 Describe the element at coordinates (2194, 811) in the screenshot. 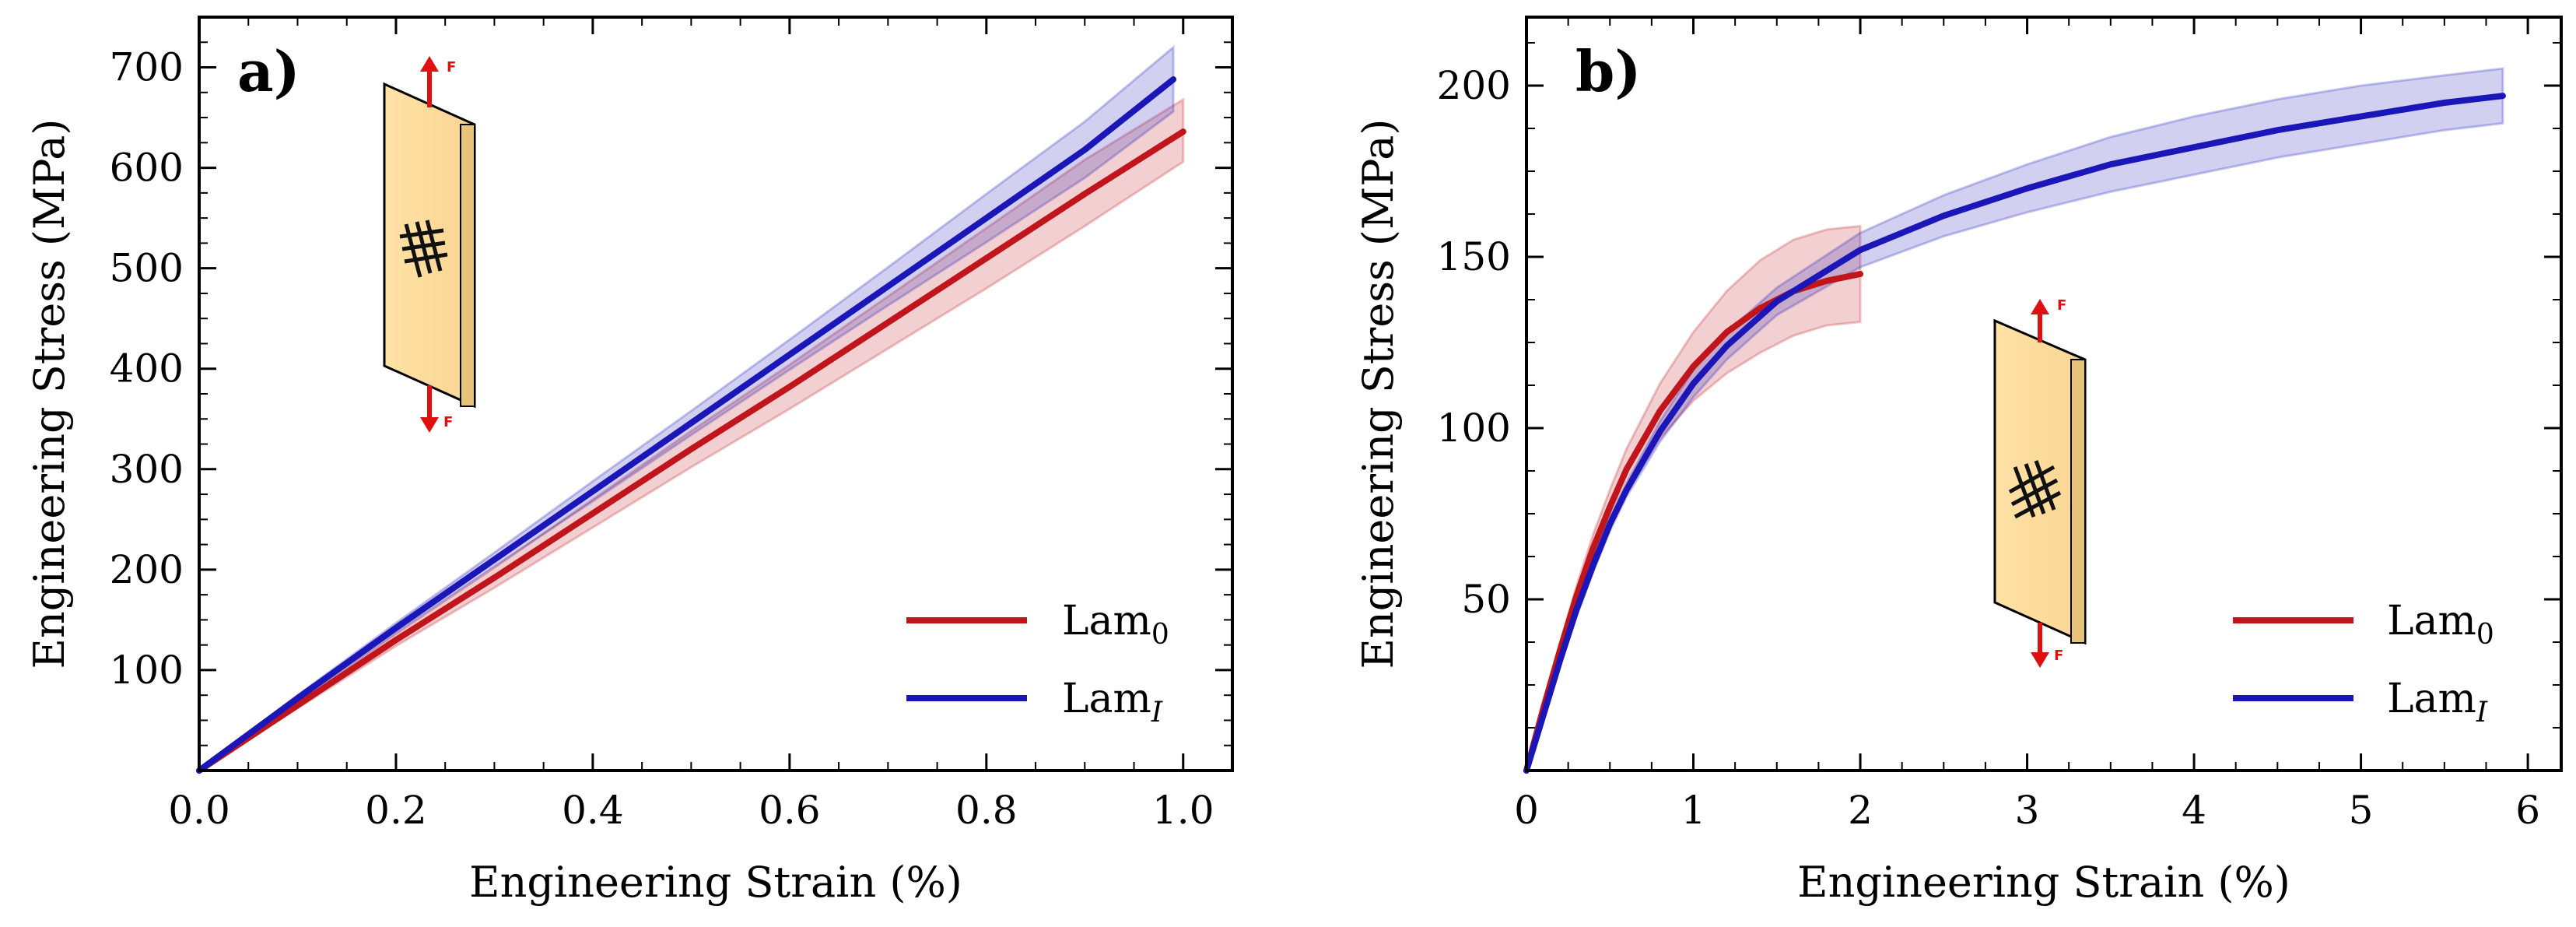

I see `x-tick-label: 4` at that location.